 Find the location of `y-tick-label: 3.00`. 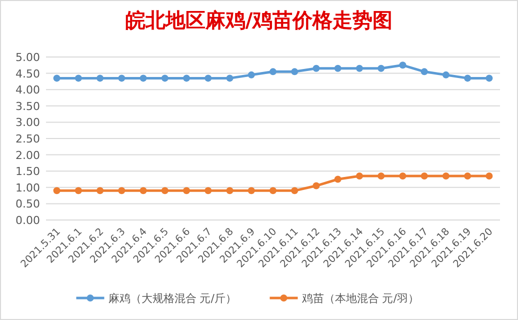

y-tick-label: 3.00 is located at coordinates (28, 123).